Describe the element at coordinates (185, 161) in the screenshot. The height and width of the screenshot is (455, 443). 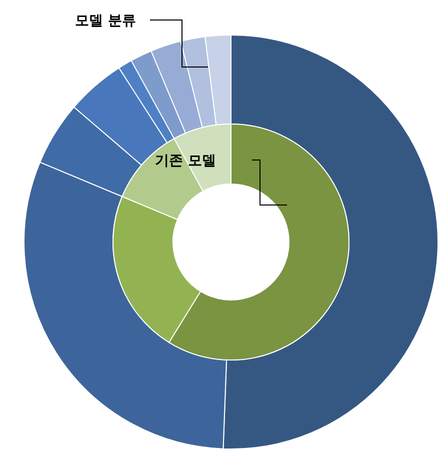
I see `slice-label: 기존 모델` at that location.